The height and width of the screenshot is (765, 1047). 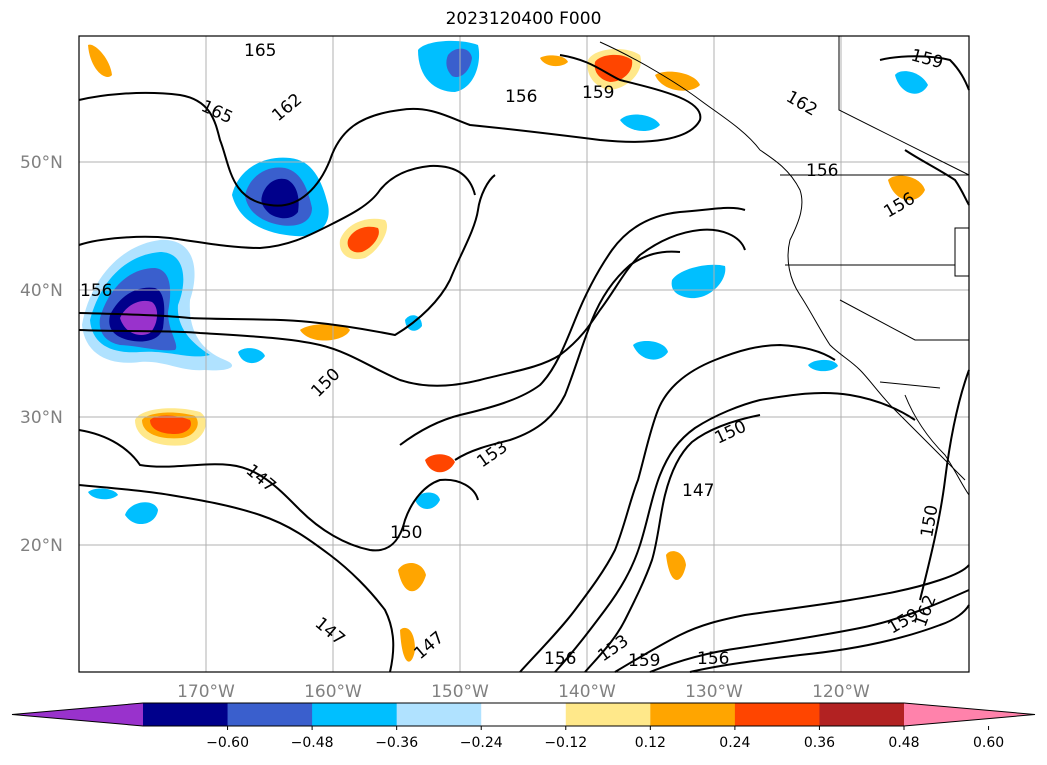 What do you see at coordinates (698, 491) in the screenshot?
I see `contour-label: 147` at bounding box center [698, 491].